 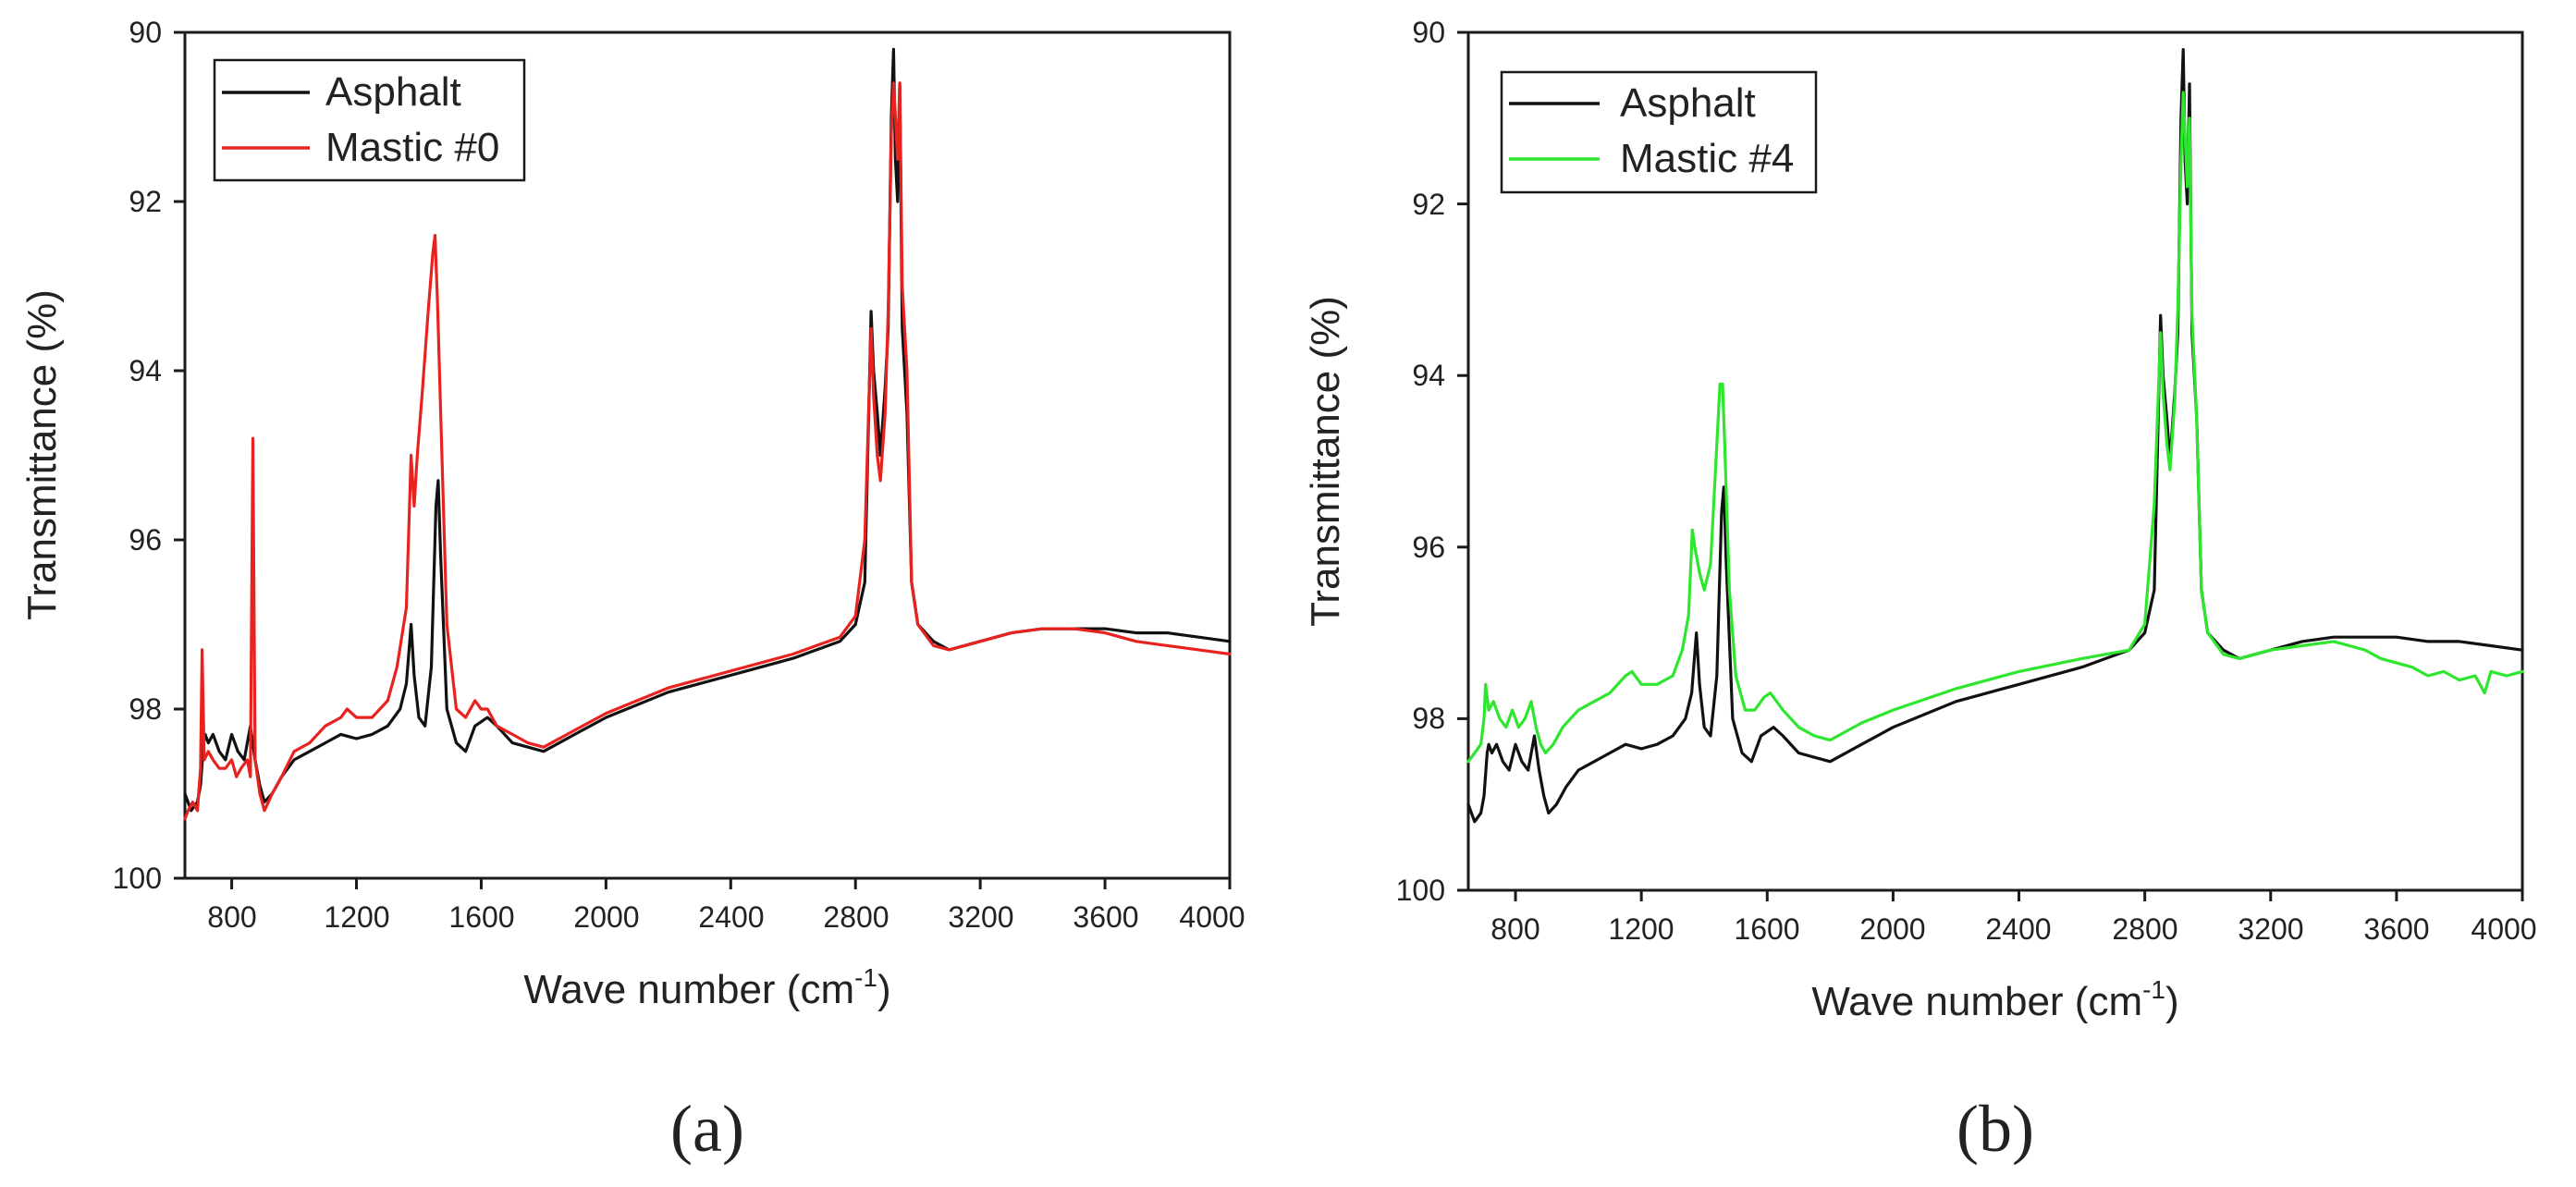 I want to click on legend: Asphalt Mastic #4, so click(x=1659, y=132).